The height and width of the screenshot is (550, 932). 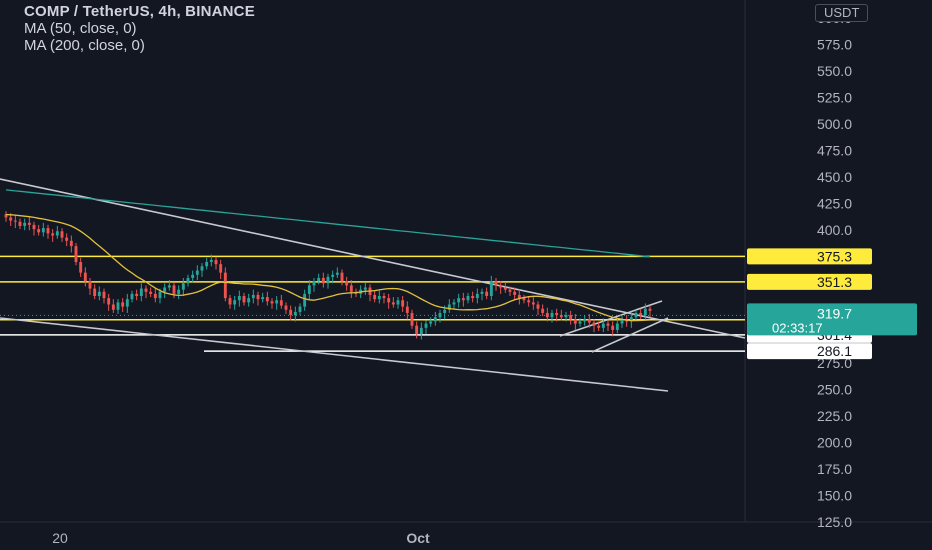 I want to click on level-price-tag: 351.3, so click(x=834, y=282).